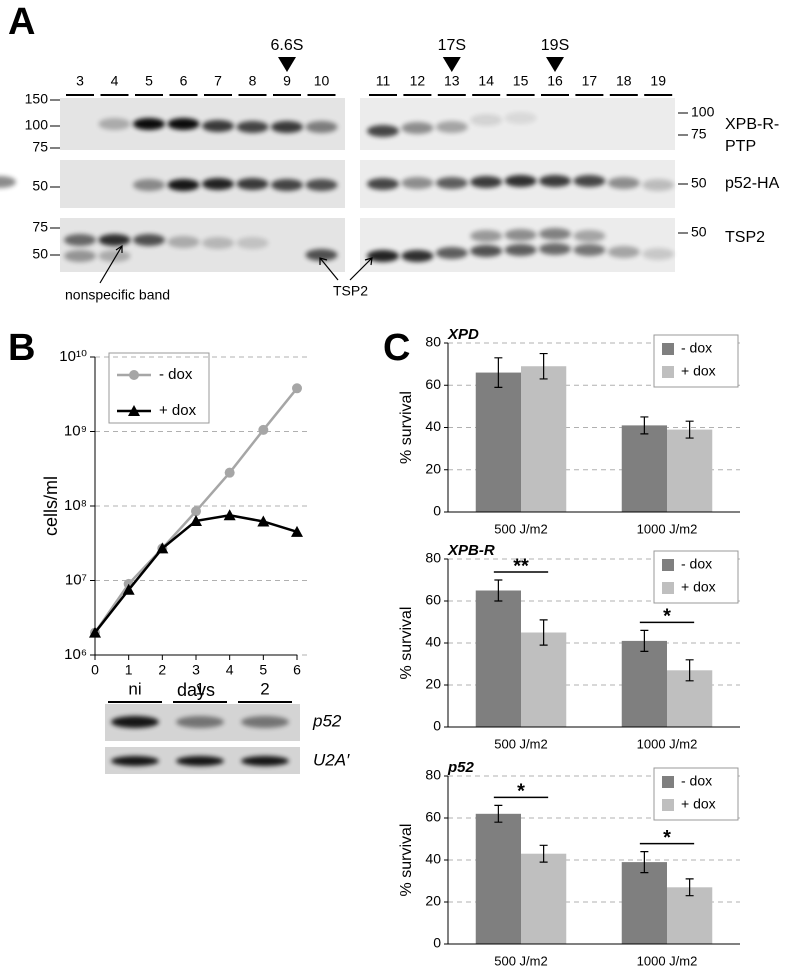 Image resolution: width=800 pixels, height=976 pixels. What do you see at coordinates (176, 374) in the screenshot?
I see `legend-label: - dox` at bounding box center [176, 374].